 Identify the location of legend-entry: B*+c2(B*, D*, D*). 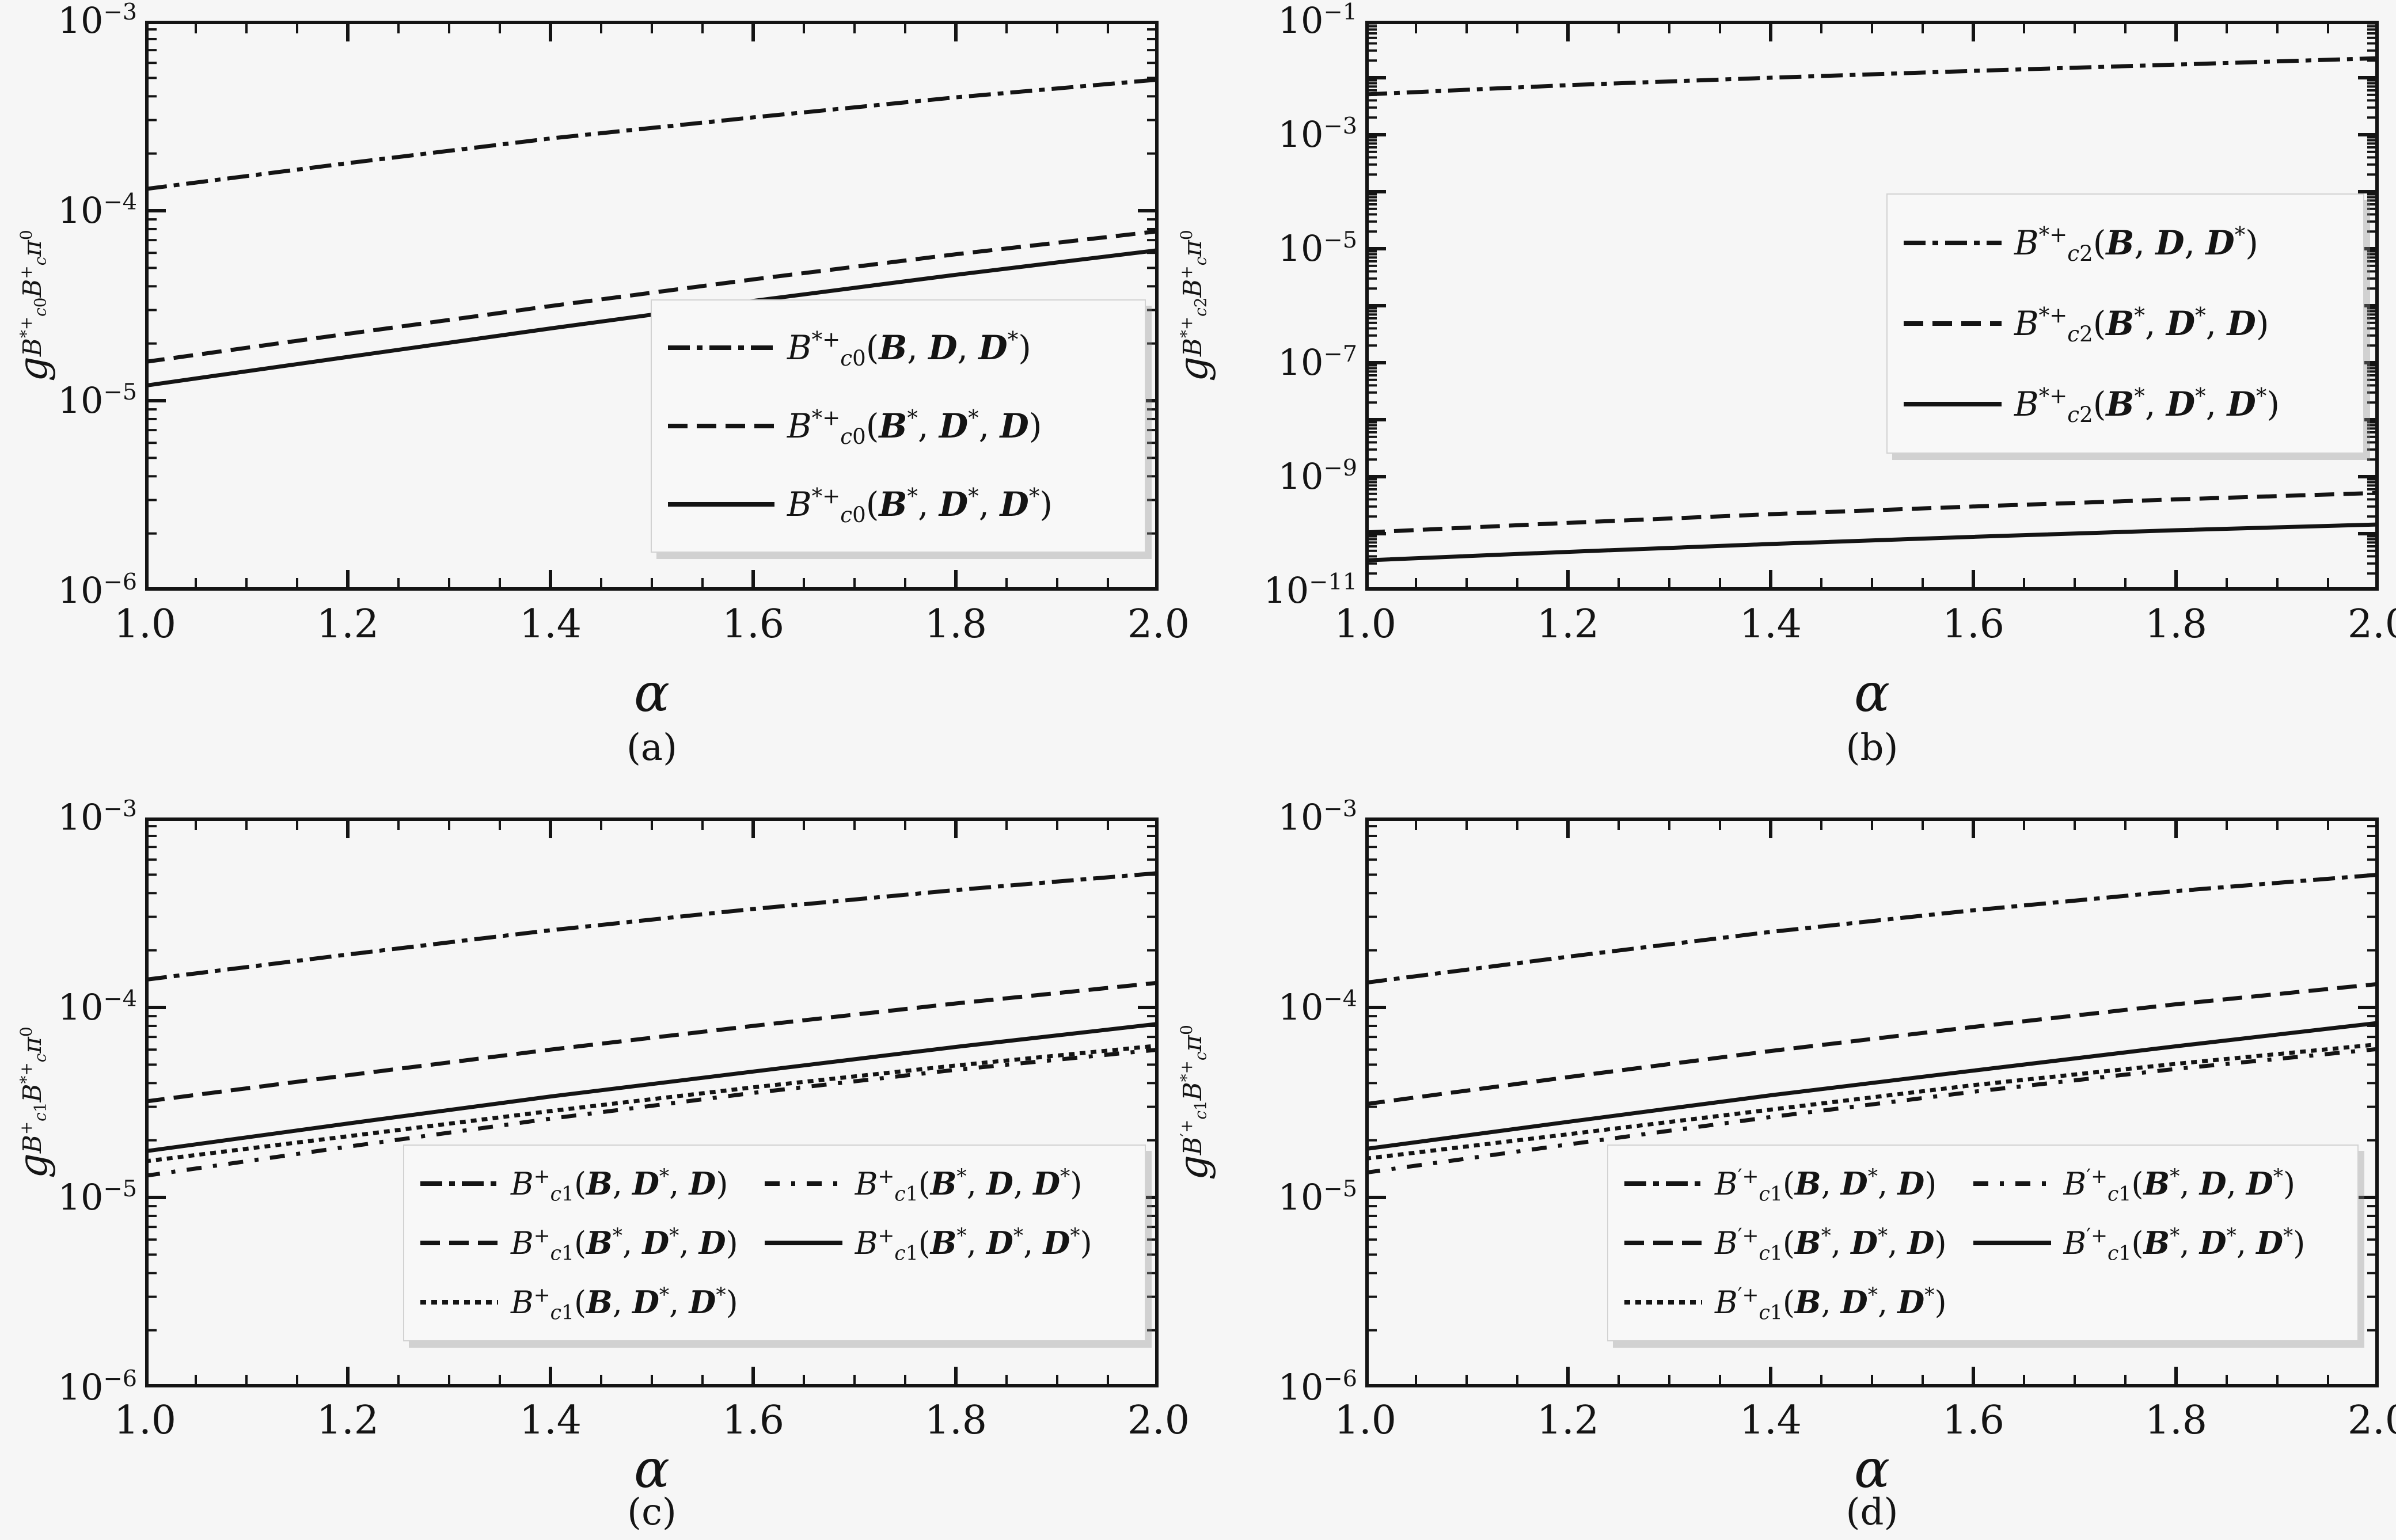
(2092, 404).